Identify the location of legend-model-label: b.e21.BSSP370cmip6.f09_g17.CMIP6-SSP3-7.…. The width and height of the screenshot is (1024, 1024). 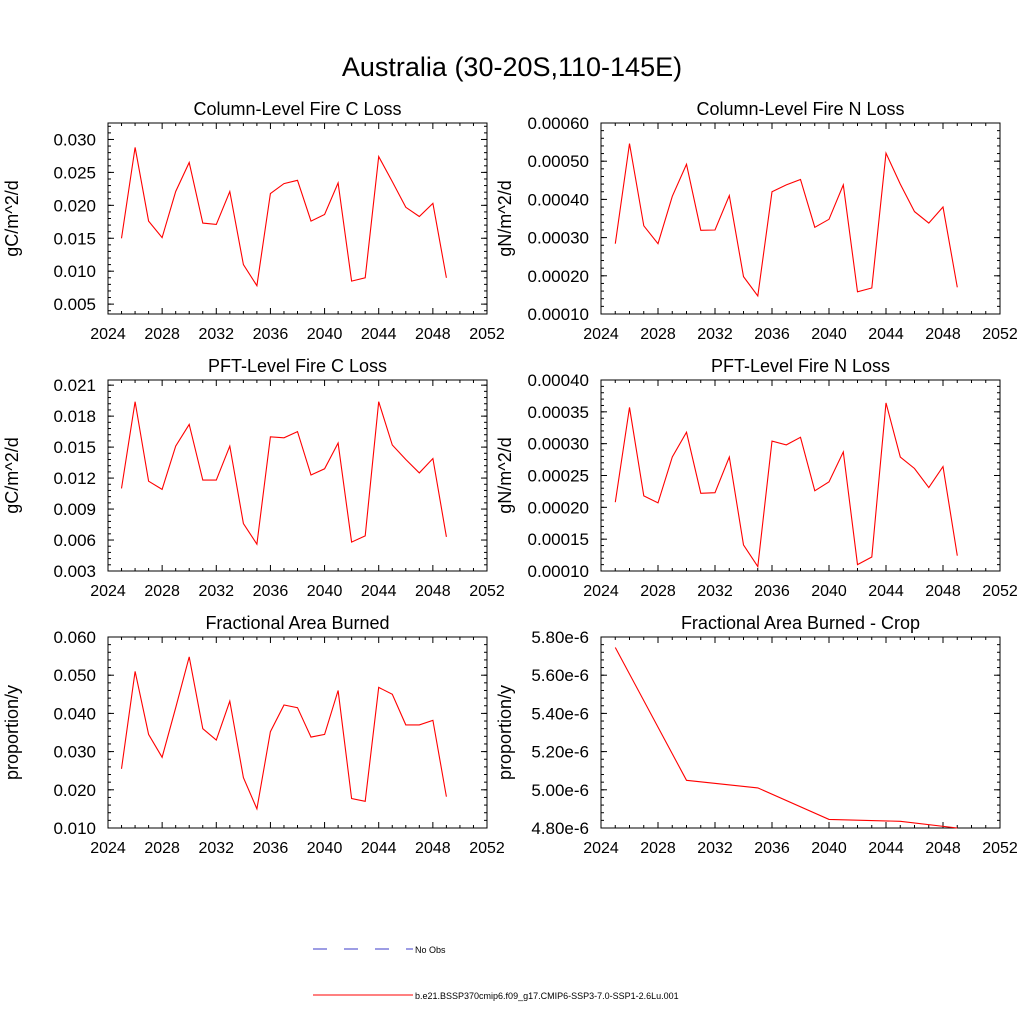
(547, 996).